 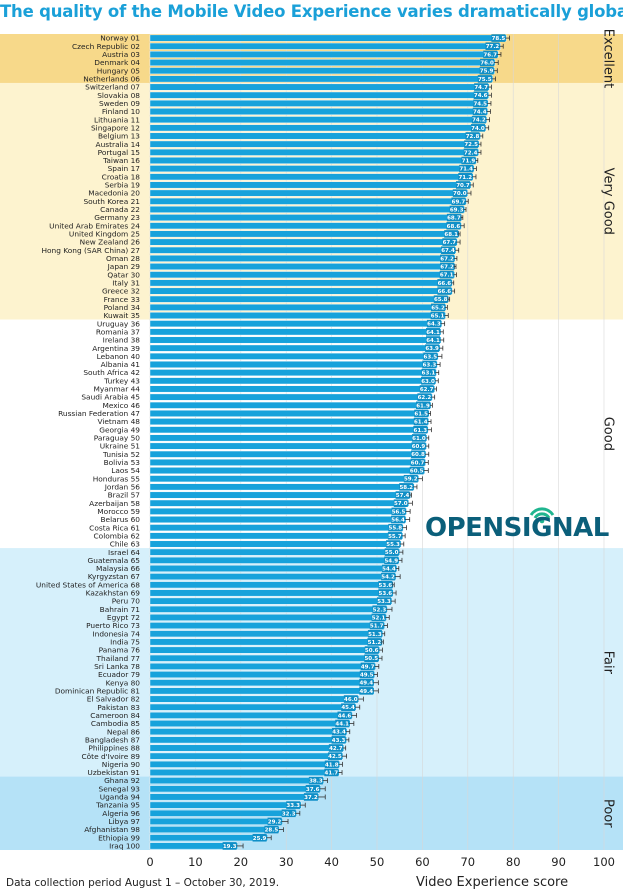 What do you see at coordinates (113, 625) in the screenshot?
I see `category-label: Puerto Rico 73` at bounding box center [113, 625].